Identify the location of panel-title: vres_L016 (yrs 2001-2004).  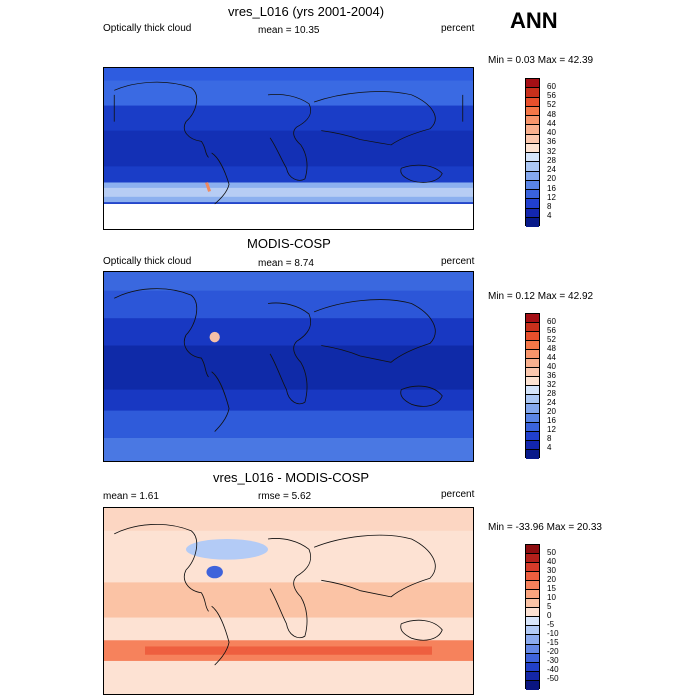
(306, 11).